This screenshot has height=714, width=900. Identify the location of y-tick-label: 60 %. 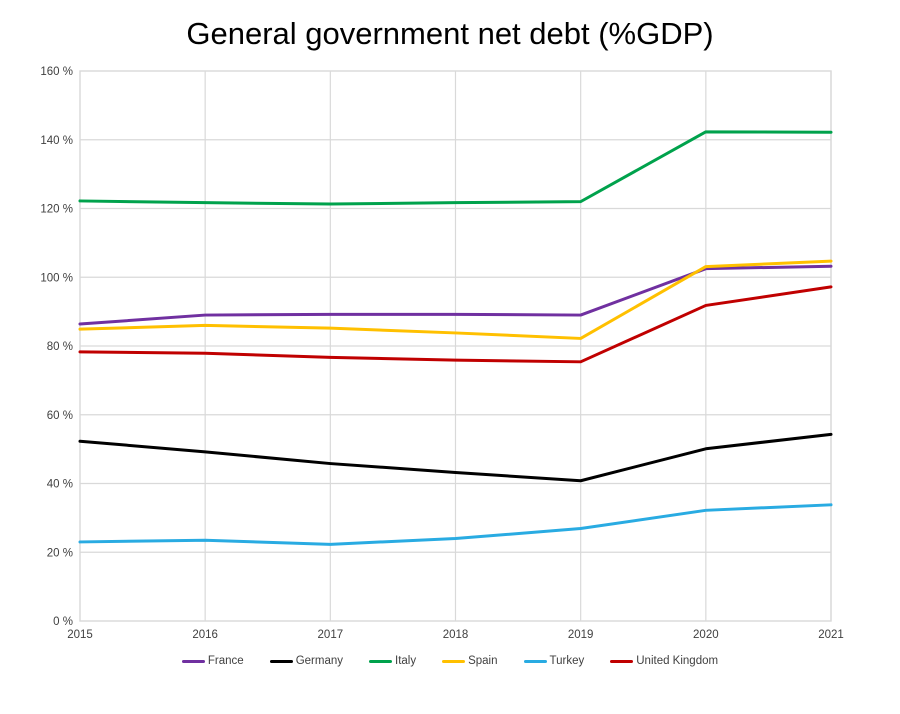
(60, 416).